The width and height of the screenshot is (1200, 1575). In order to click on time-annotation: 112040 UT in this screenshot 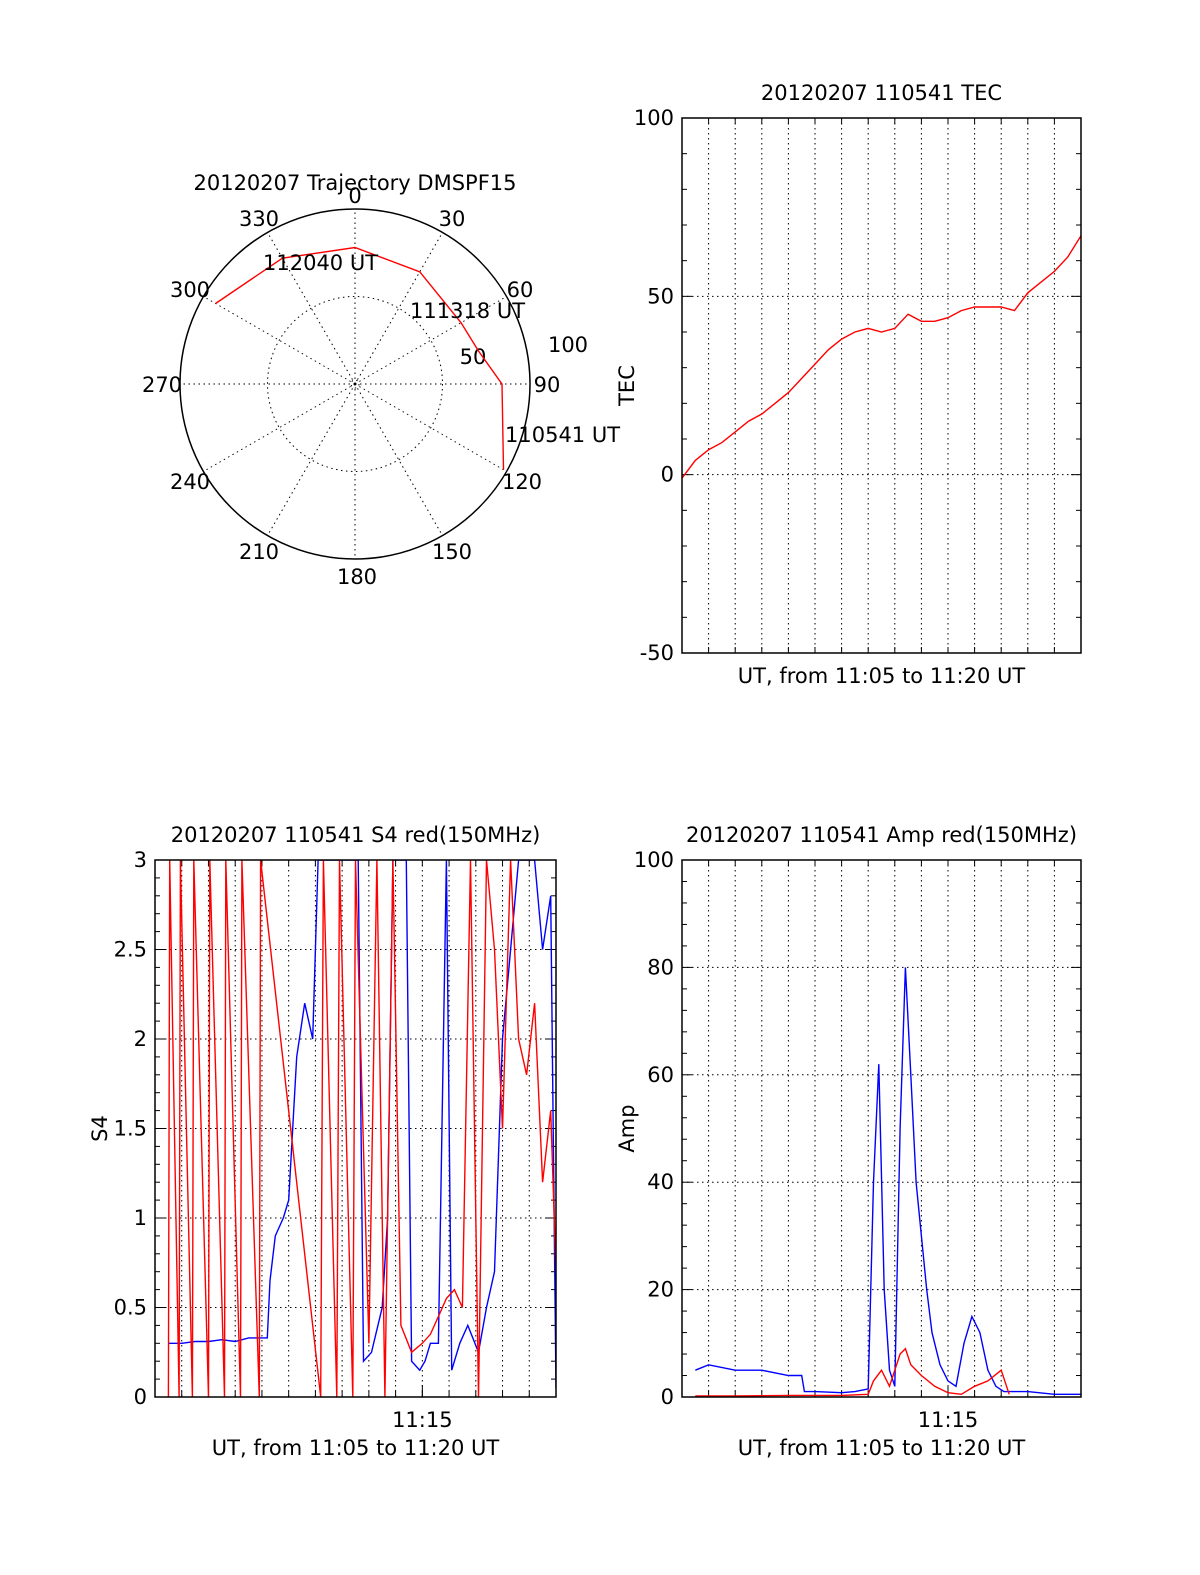, I will do `click(320, 263)`.